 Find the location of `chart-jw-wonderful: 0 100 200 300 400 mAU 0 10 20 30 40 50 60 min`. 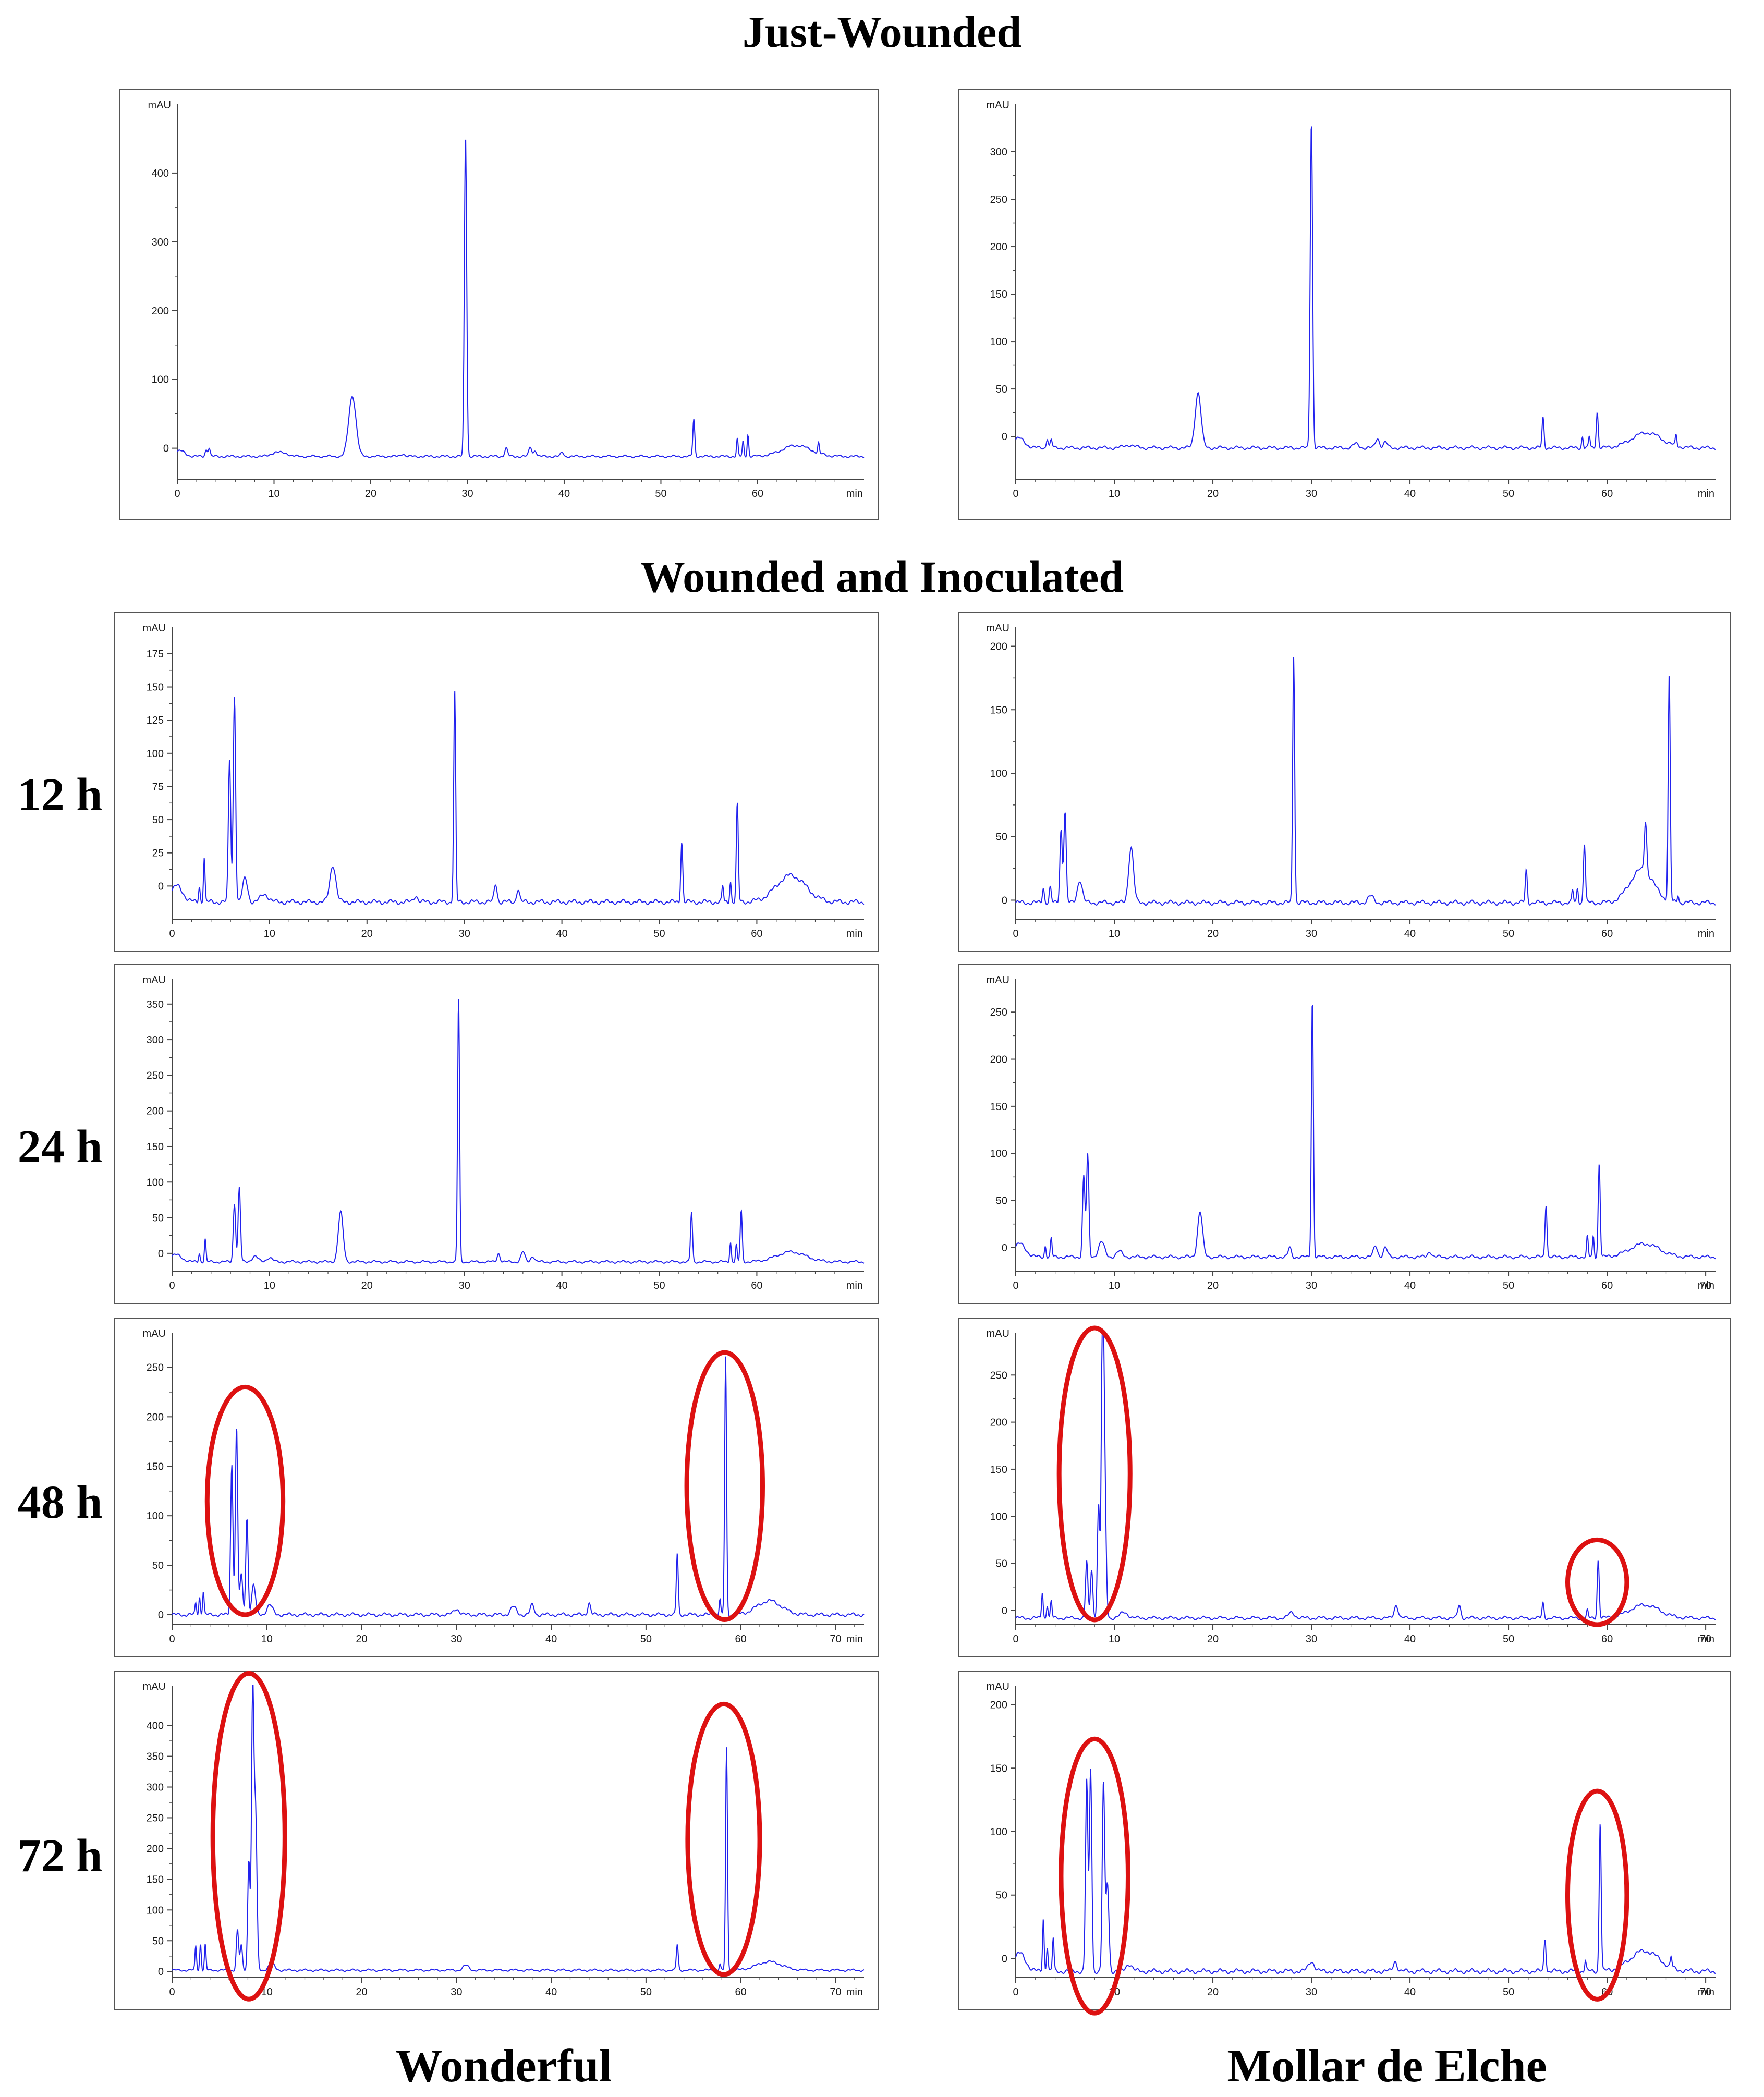

chart-jw-wonderful: 0 100 200 300 400 mAU 0 10 20 30 40 50 60 min is located at coordinates (499, 304).